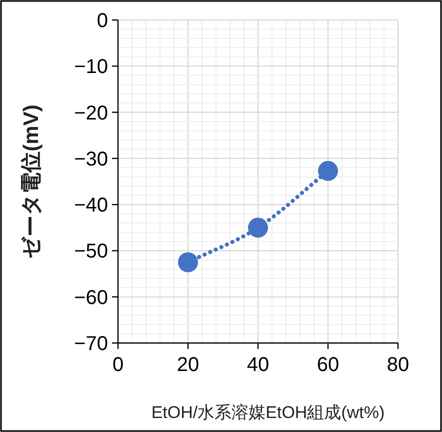  I want to click on y-tick-label: −20, so click(91, 113).